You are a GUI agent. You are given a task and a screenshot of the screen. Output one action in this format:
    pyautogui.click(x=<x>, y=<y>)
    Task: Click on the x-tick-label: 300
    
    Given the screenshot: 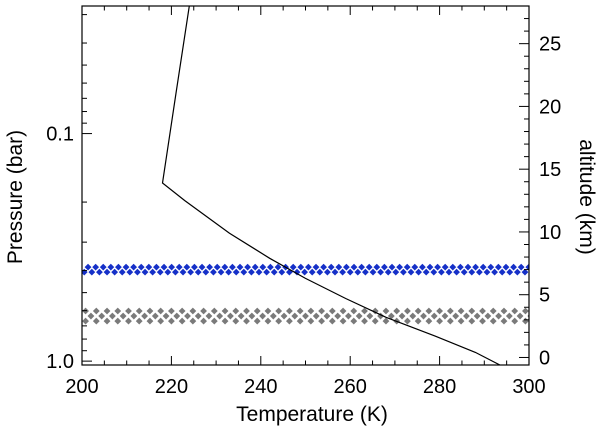 What is the action you would take?
    pyautogui.click(x=528, y=387)
    